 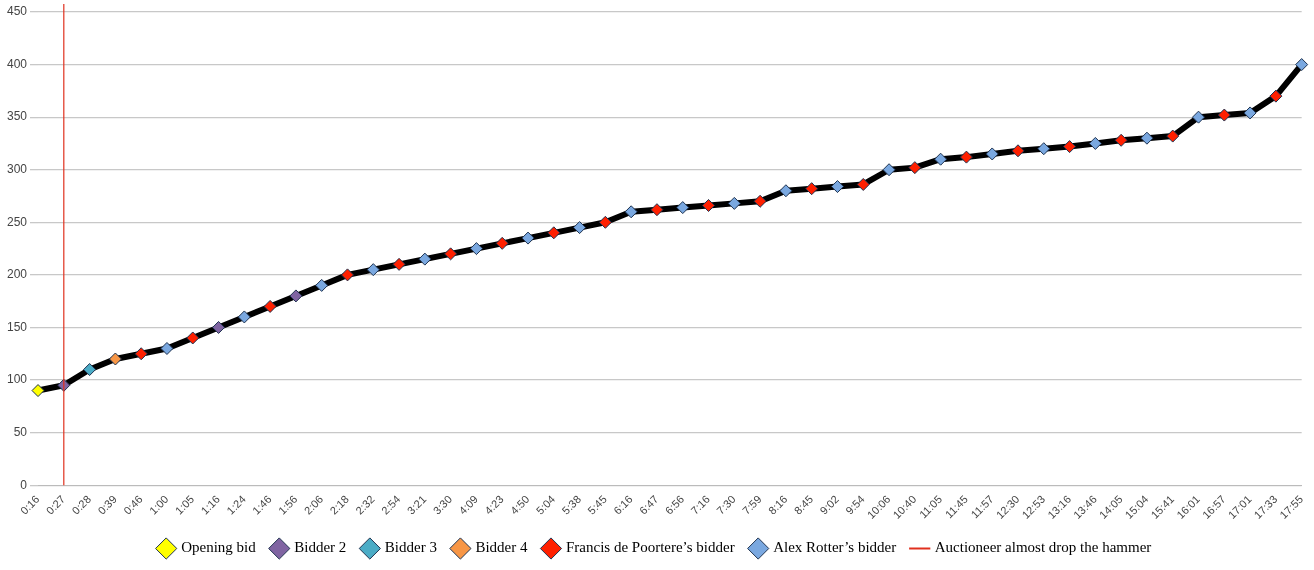 What do you see at coordinates (410, 547) in the screenshot?
I see `legend-label: Bidder 3` at bounding box center [410, 547].